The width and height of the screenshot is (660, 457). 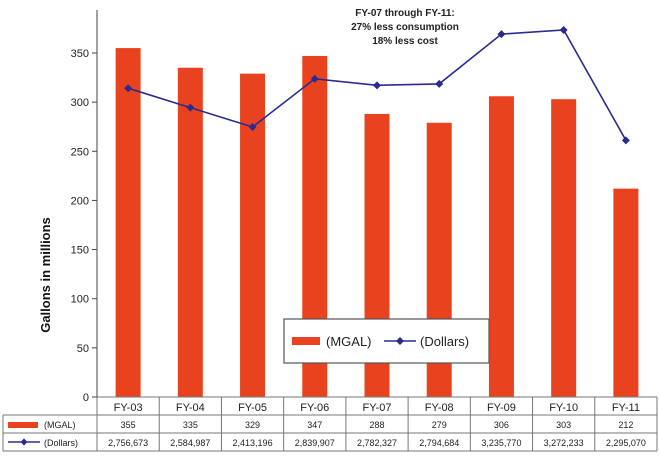 What do you see at coordinates (439, 408) in the screenshot?
I see `x-tick-label: FY-08` at bounding box center [439, 408].